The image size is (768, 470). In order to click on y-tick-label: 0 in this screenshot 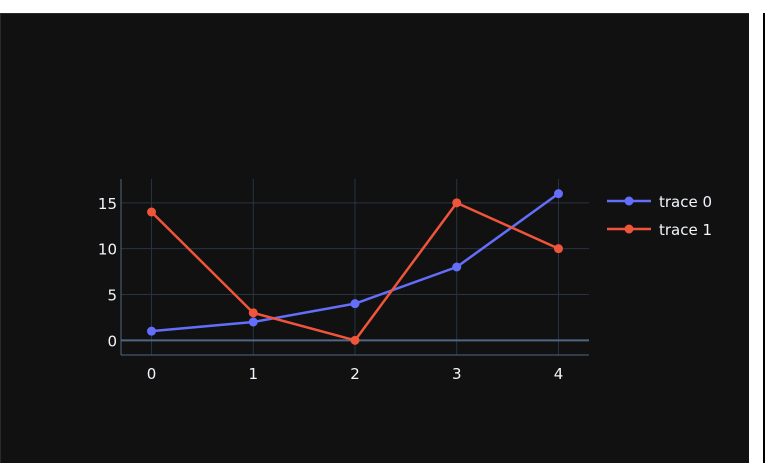, I will do `click(112, 341)`.